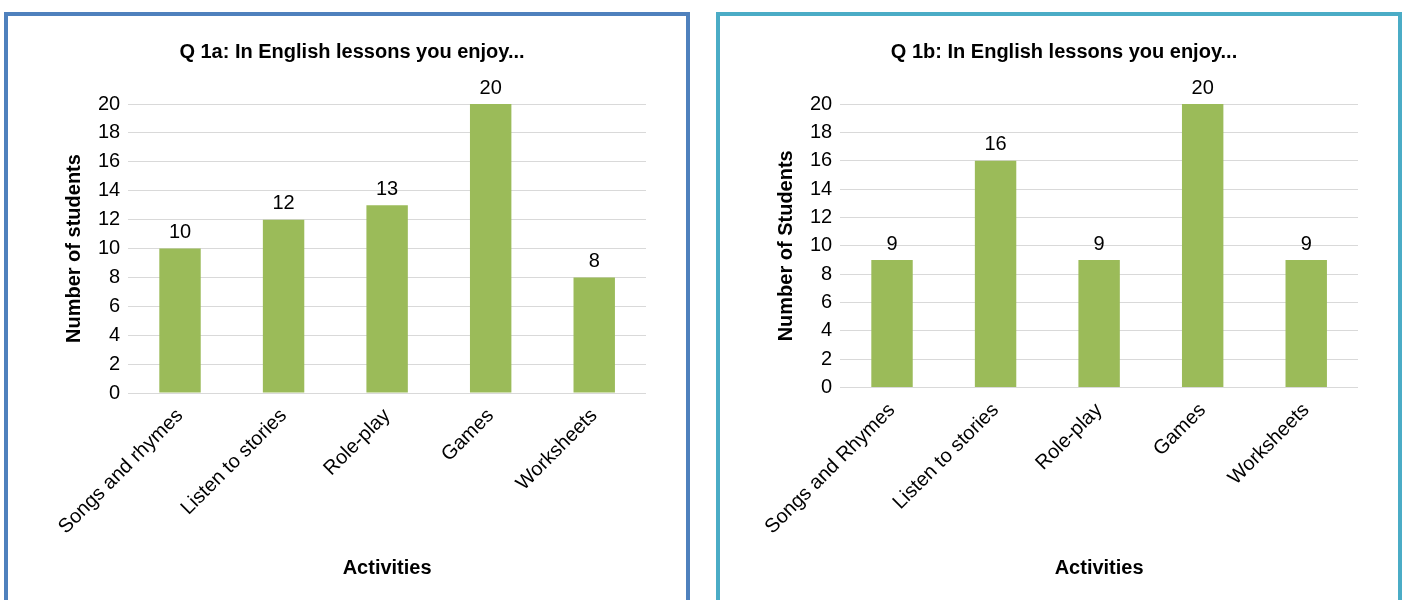  Describe the element at coordinates (995, 143) in the screenshot. I see `data-label: 16` at that location.